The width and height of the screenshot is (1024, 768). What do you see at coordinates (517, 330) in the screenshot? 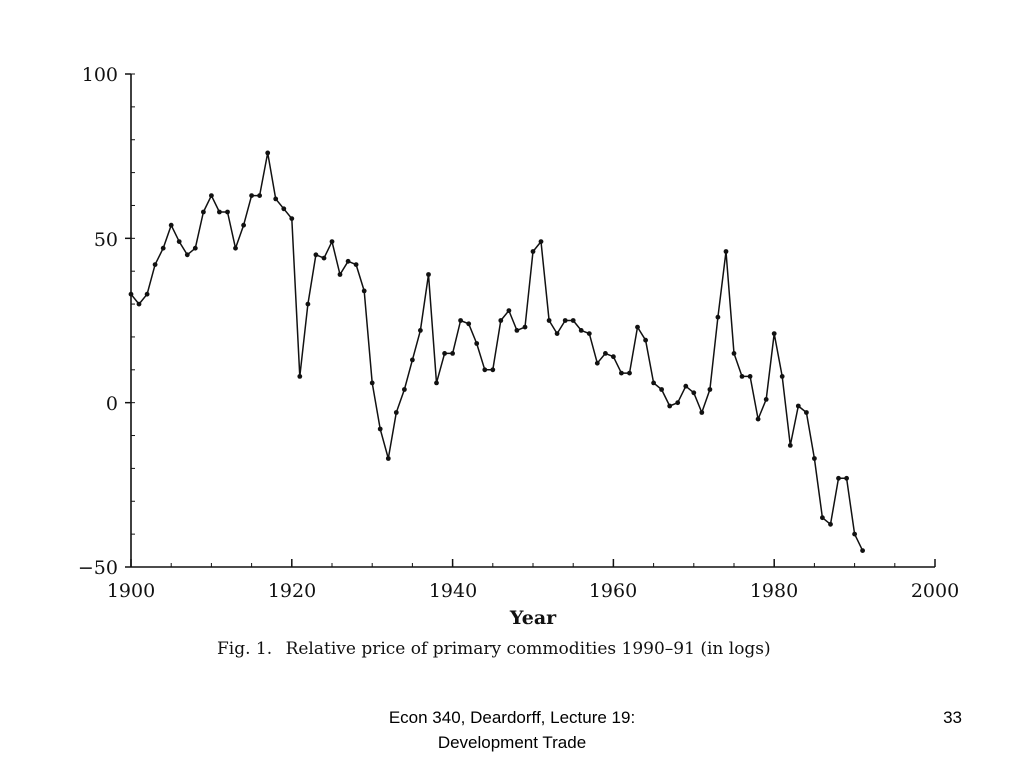
I see `data-point-1948` at bounding box center [517, 330].